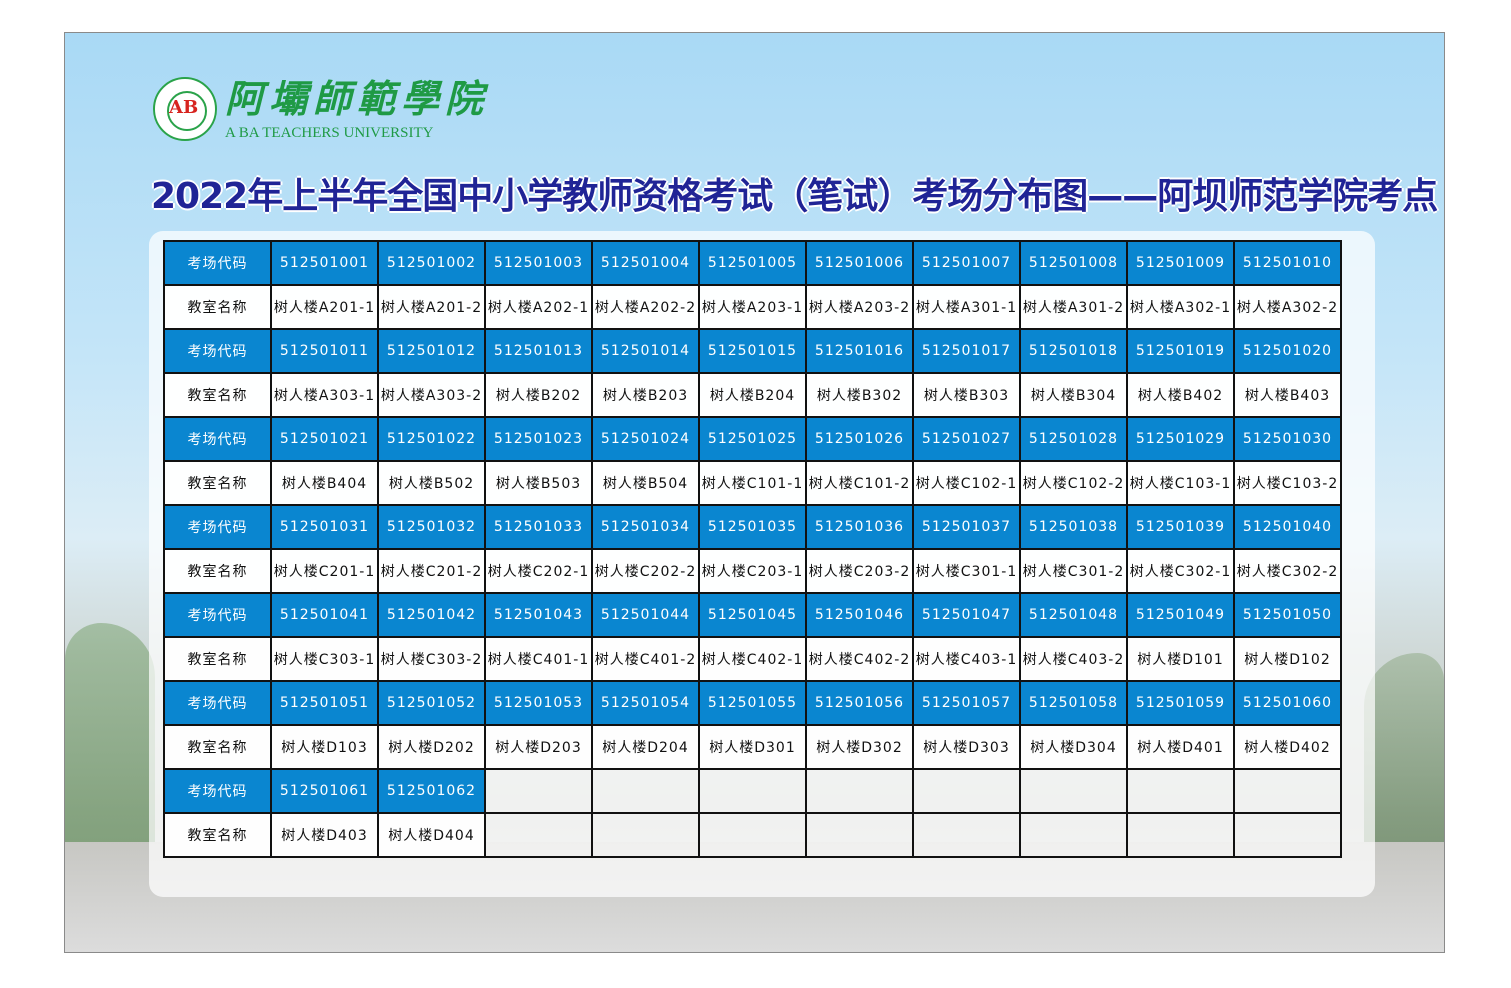 Image resolution: width=1511 pixels, height=988 pixels. What do you see at coordinates (324, 835) in the screenshot?
I see `room-name-cell: 树人楼D403` at bounding box center [324, 835].